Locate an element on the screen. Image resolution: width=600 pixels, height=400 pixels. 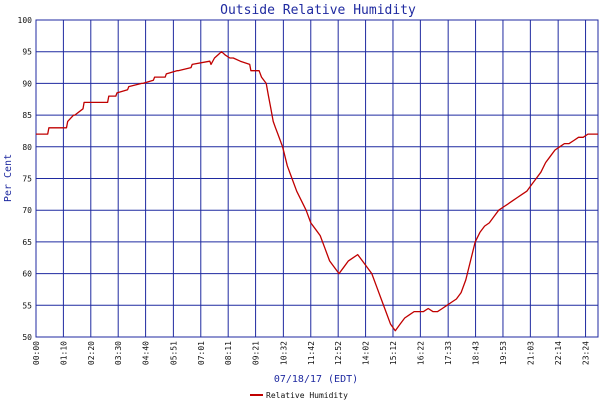
y-tick-label: 70 is located at coordinates (27, 210).